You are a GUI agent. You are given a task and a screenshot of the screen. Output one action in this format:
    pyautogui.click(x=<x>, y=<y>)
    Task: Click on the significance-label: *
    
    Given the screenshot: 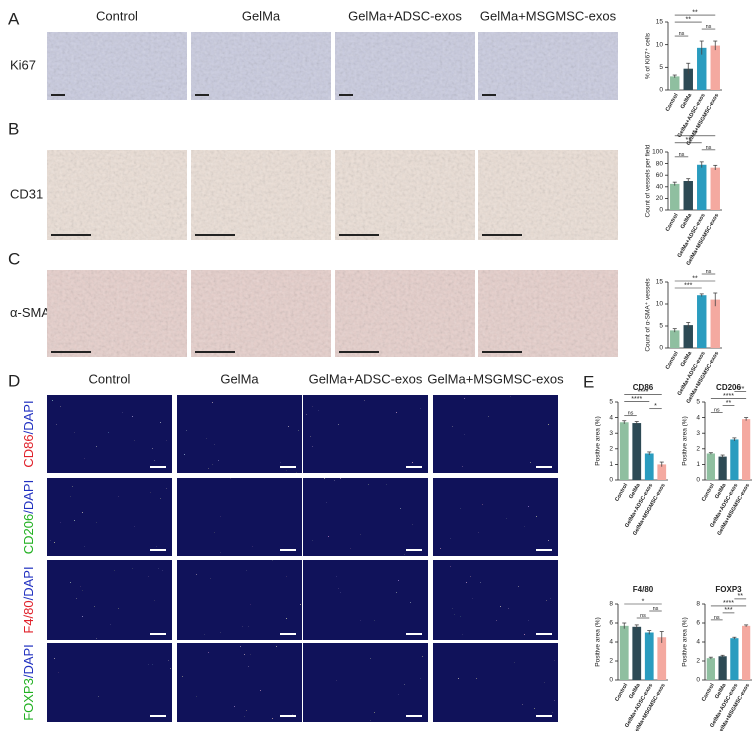 What is the action you would take?
    pyautogui.click(x=643, y=601)
    